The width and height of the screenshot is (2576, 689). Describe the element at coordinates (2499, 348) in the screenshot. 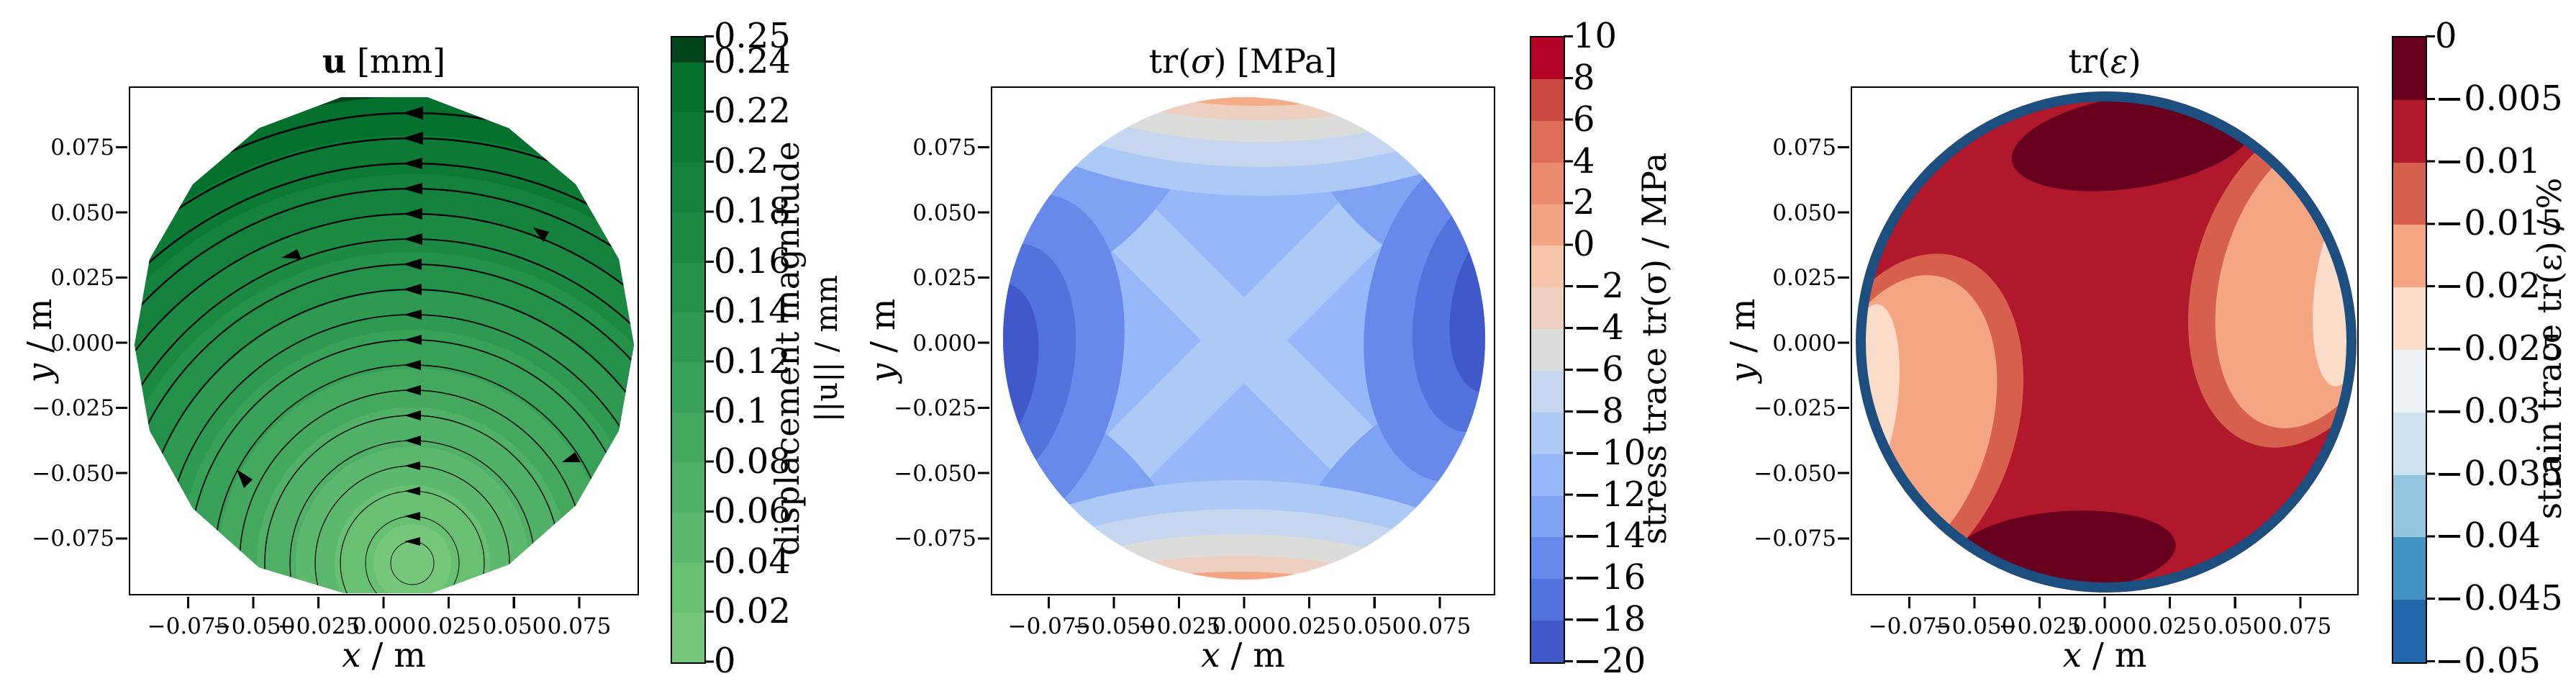

I see `colorbar-tick-label: −0.025` at that location.